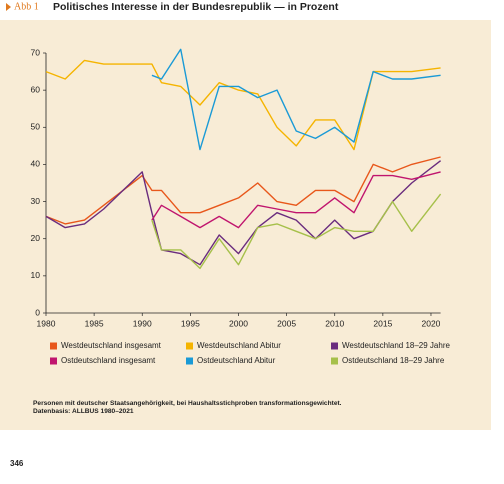 Image resolution: width=504 pixels, height=484 pixels. I want to click on x-tick-label: 2005, so click(286, 323).